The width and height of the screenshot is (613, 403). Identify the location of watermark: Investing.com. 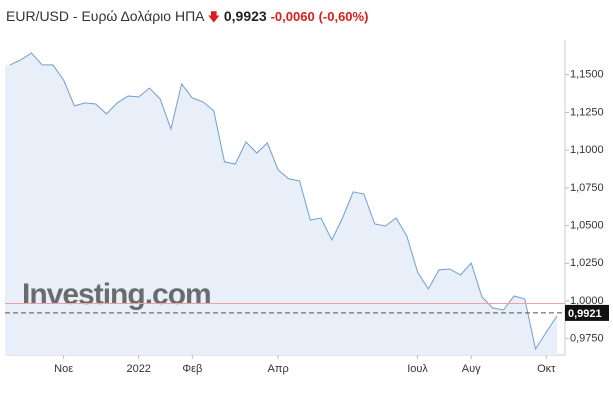
(116, 294).